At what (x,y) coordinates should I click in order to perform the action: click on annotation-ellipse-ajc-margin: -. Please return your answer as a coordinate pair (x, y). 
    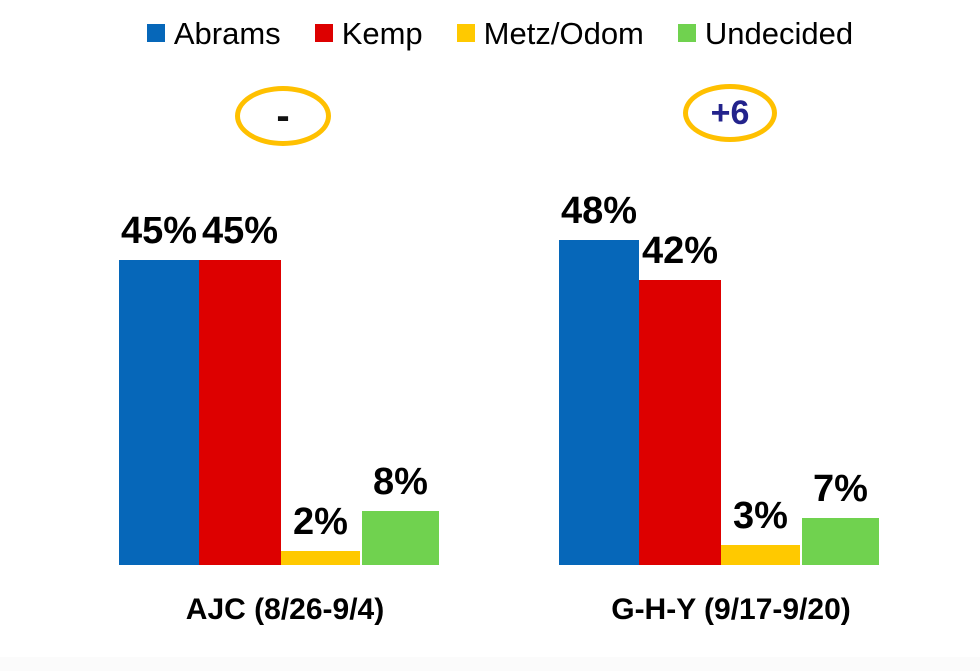
    Looking at the image, I should click on (283, 116).